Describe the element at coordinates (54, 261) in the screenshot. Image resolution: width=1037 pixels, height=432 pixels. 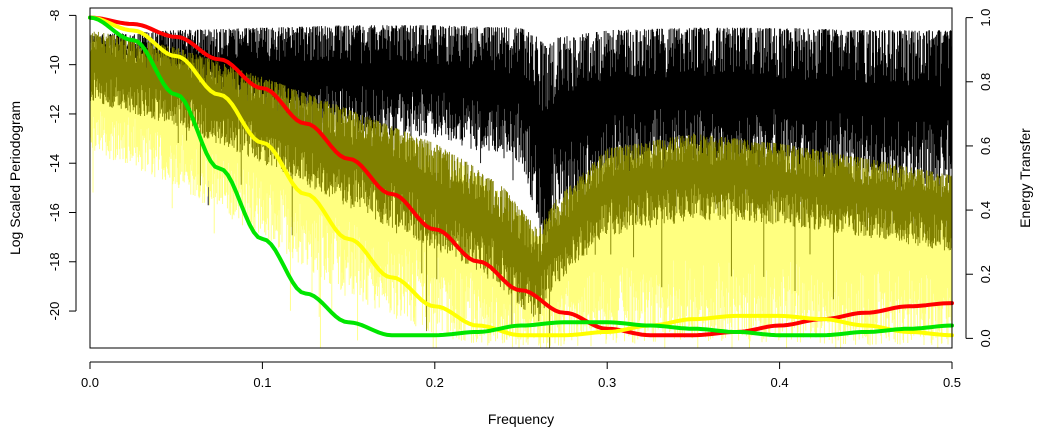
I see `y-tick-label: -18` at that location.